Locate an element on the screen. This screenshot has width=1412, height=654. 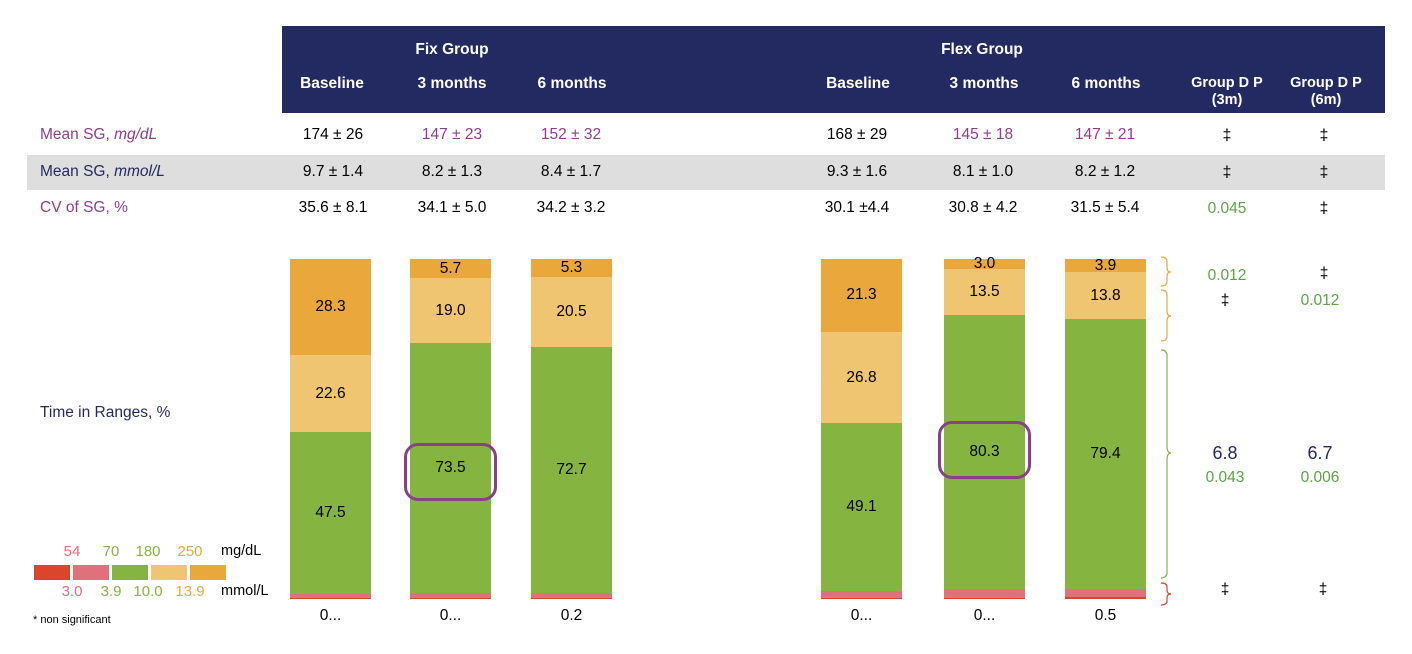
row-label-main: CV of SG, % is located at coordinates (84, 207).